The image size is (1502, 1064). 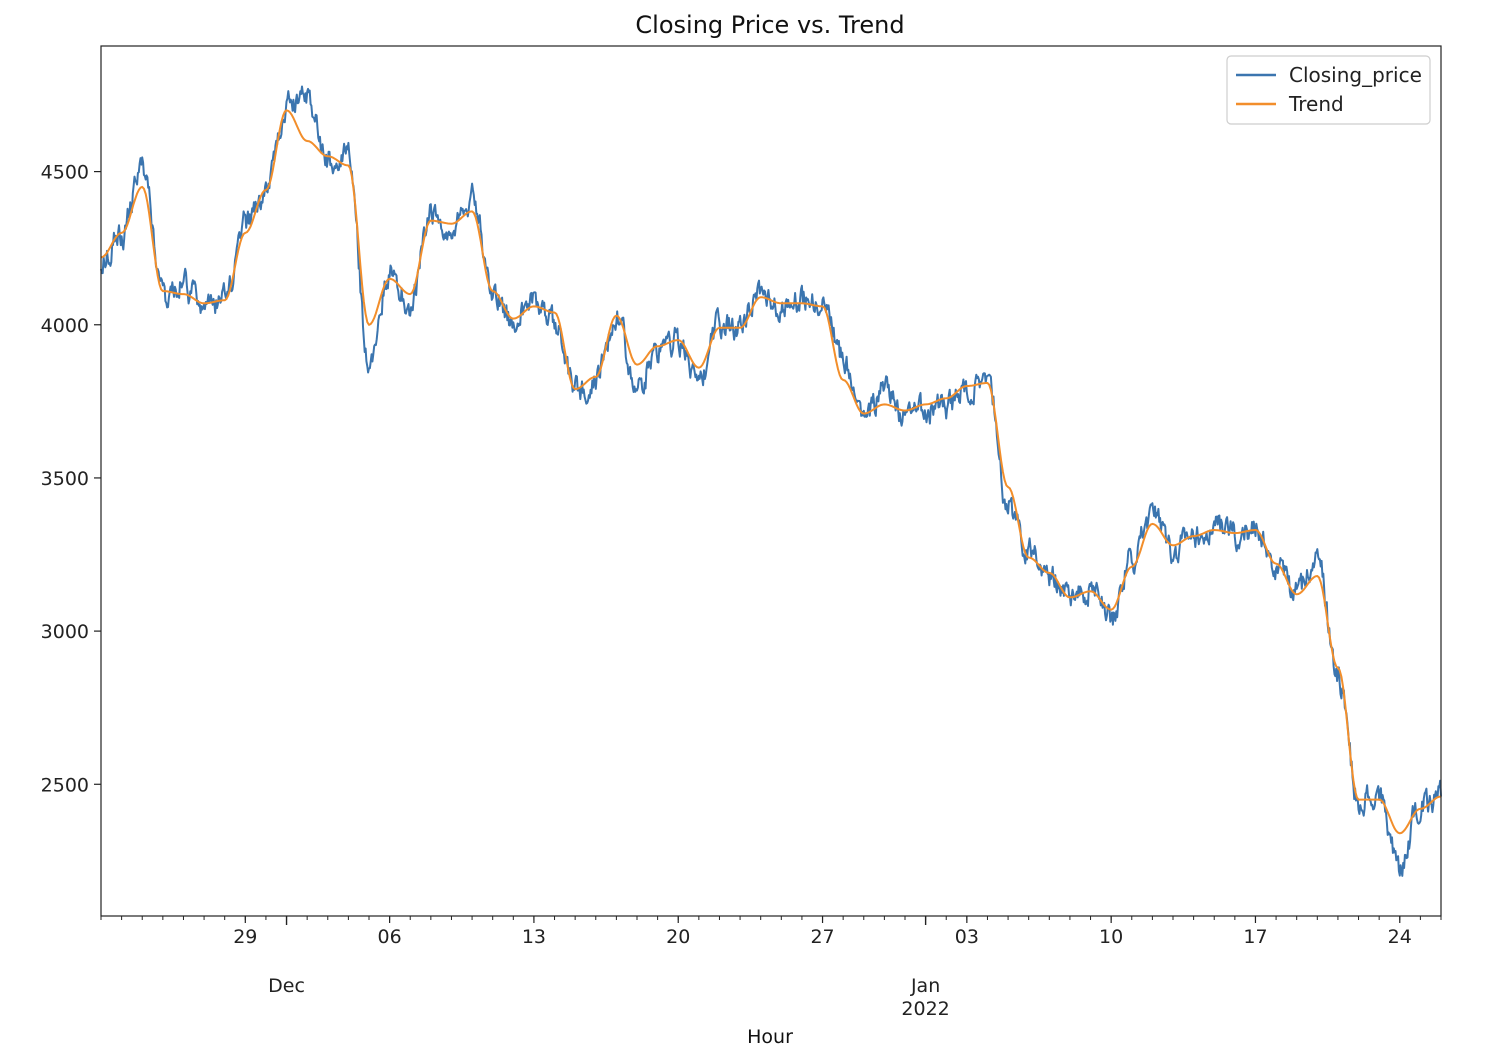 I want to click on y-tick-label: 4000, so click(x=65, y=326).